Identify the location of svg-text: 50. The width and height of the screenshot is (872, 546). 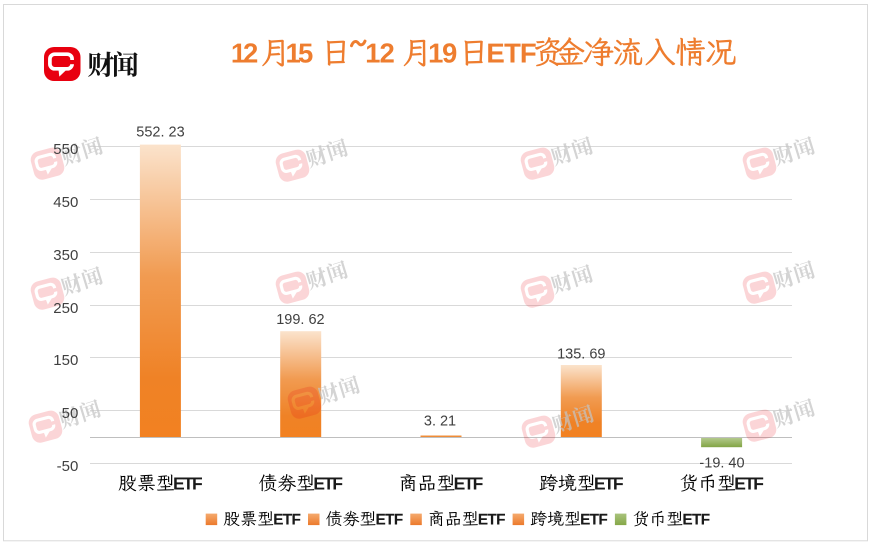
(70, 413).